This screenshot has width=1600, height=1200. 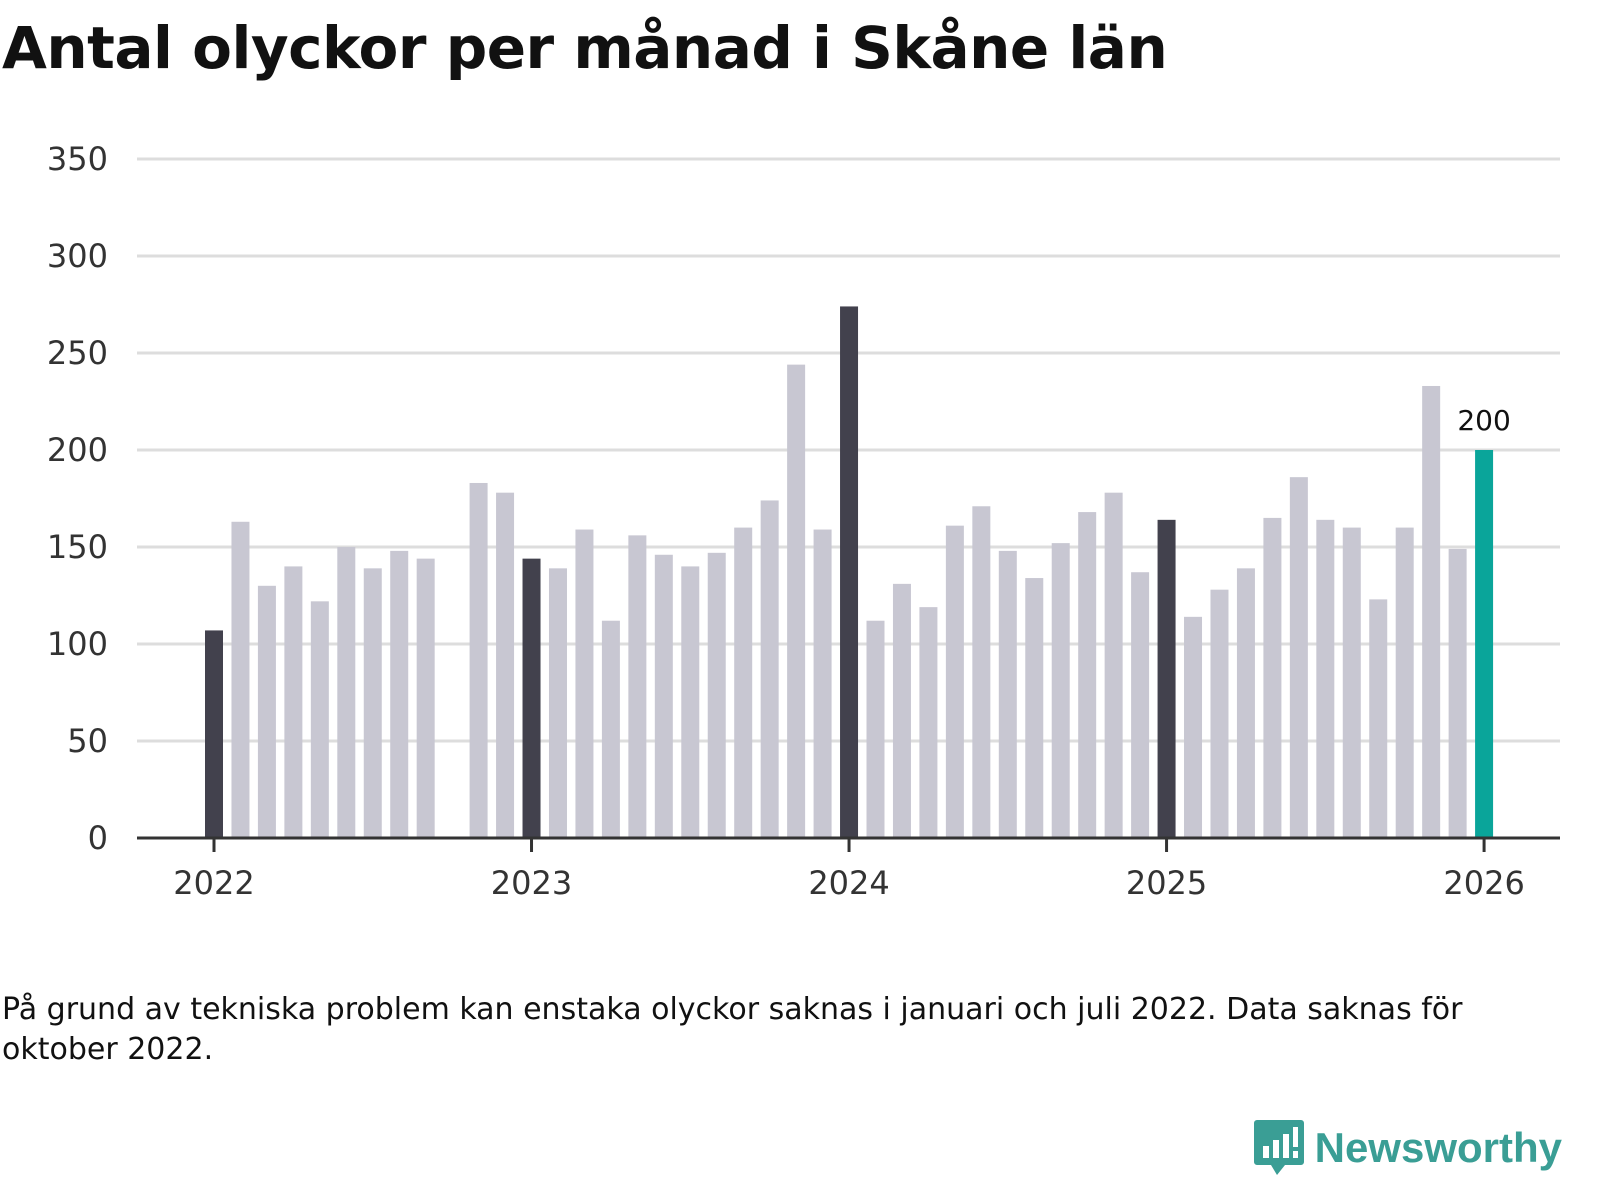 What do you see at coordinates (77, 498) in the screenshot?
I see `y-axis-labels: 0 50 100 150 200 250 300 350` at bounding box center [77, 498].